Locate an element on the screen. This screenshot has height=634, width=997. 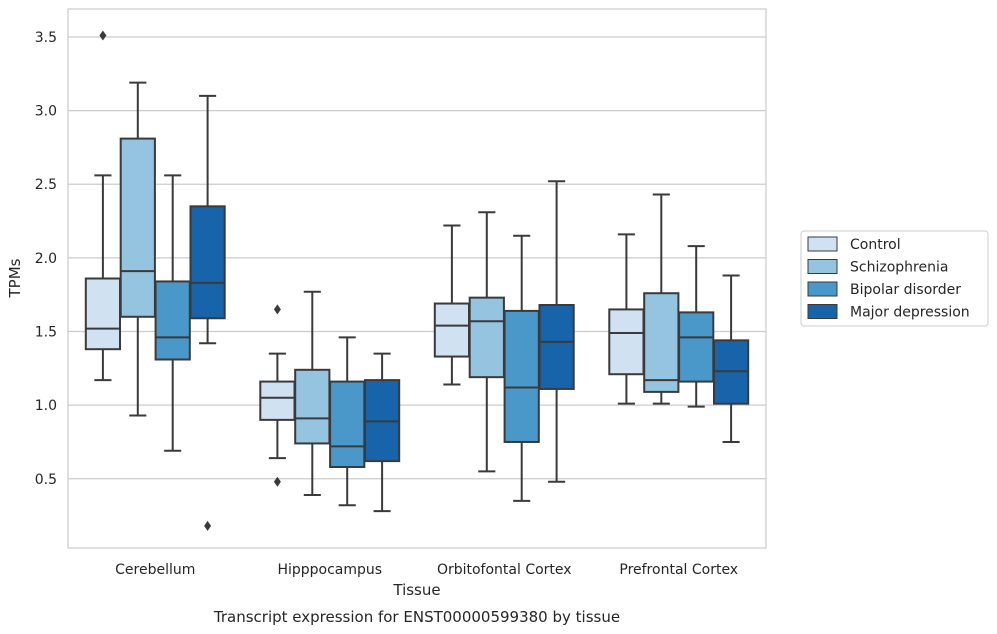
y-tick-label: 2.5 is located at coordinates (46, 185).